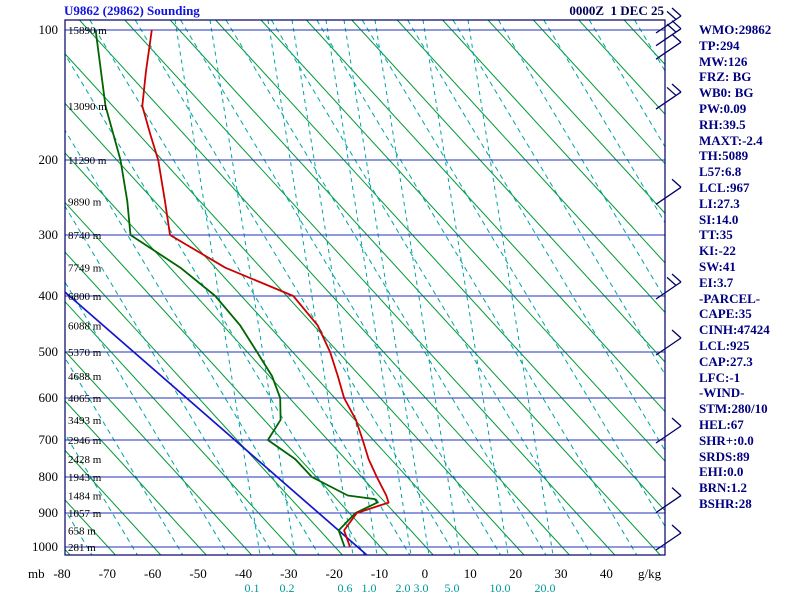 The width and height of the screenshot is (800, 600). Describe the element at coordinates (345, 588) in the screenshot. I see `mixing-ratio-label: 0.6` at that location.